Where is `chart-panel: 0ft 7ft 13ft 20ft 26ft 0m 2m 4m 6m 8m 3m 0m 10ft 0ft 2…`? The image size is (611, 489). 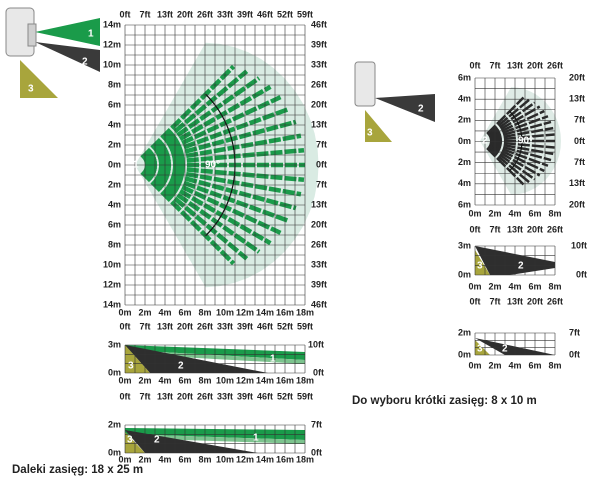 chart-panel: 0ft 7ft 13ft 20ft 26ft 0m 2m 4m 6m 8m 3m 0m 10ft 0ft 2… is located at coordinates (522, 257).